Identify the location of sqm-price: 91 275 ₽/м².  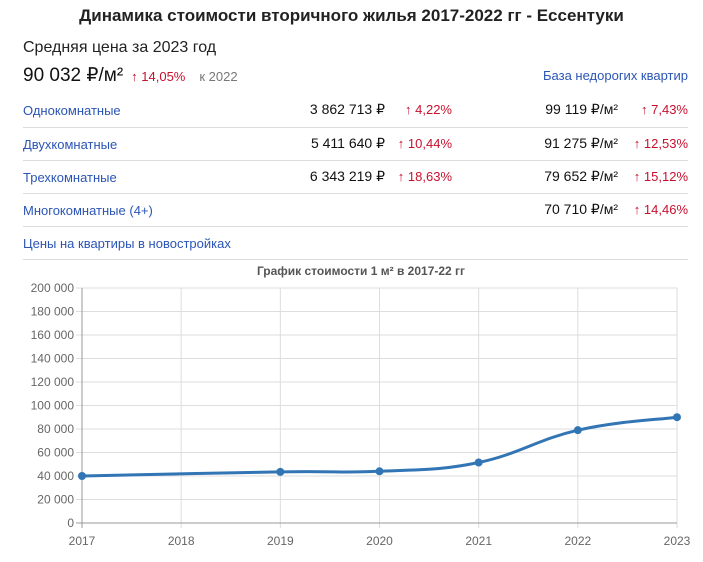
(581, 143).